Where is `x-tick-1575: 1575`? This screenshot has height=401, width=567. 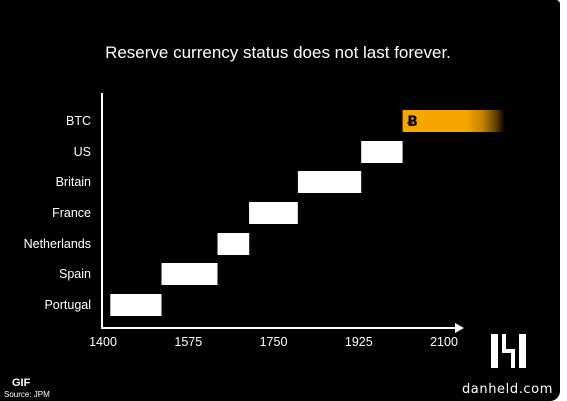
x-tick-1575: 1575 is located at coordinates (188, 342).